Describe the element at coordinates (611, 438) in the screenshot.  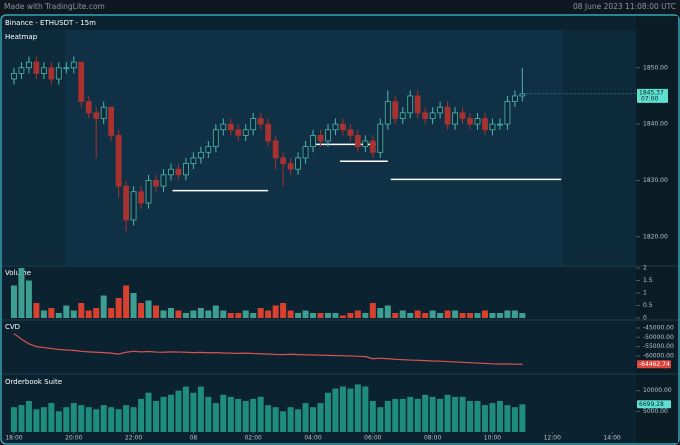
I see `x-tick-label: 14:00` at that location.